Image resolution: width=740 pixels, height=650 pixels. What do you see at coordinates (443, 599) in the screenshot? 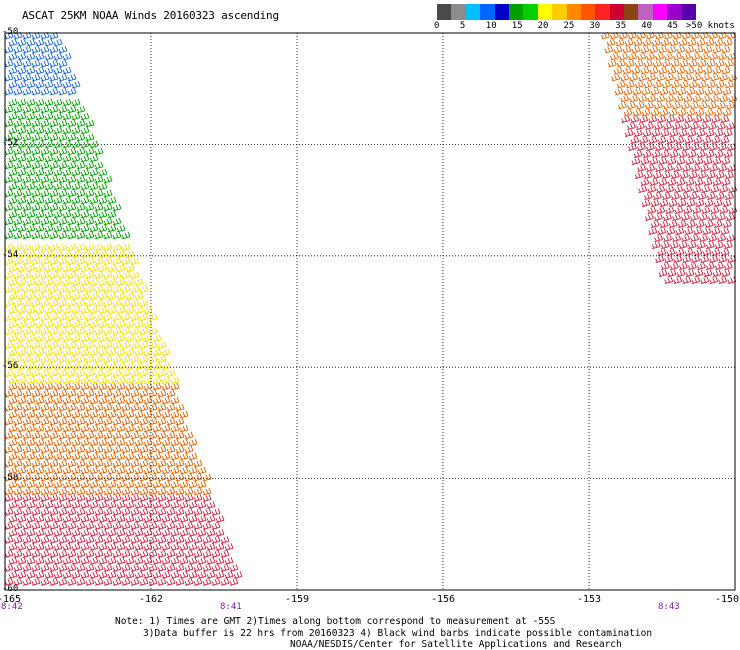
I see `x-tick-label: -156` at bounding box center [443, 599].